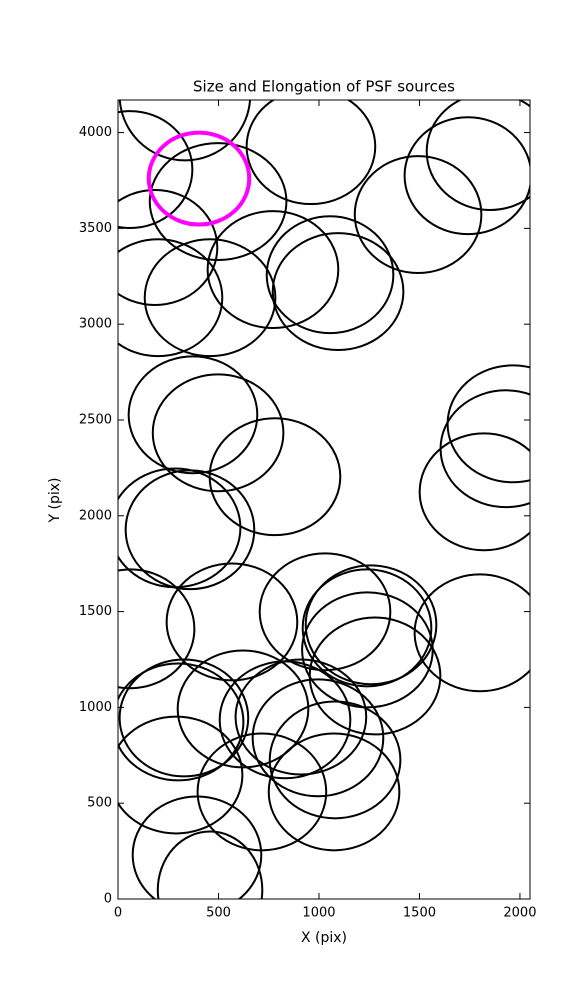 Image resolution: width=588 pixels, height=1004 pixels. I want to click on chart-title: Size and Elongation of PSF sources, so click(324, 87).